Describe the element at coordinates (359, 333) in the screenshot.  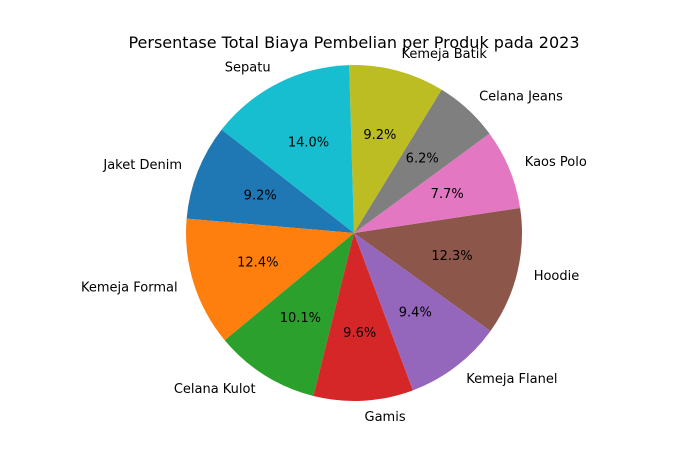
I see `slice-percent-label: 9.6%` at that location.